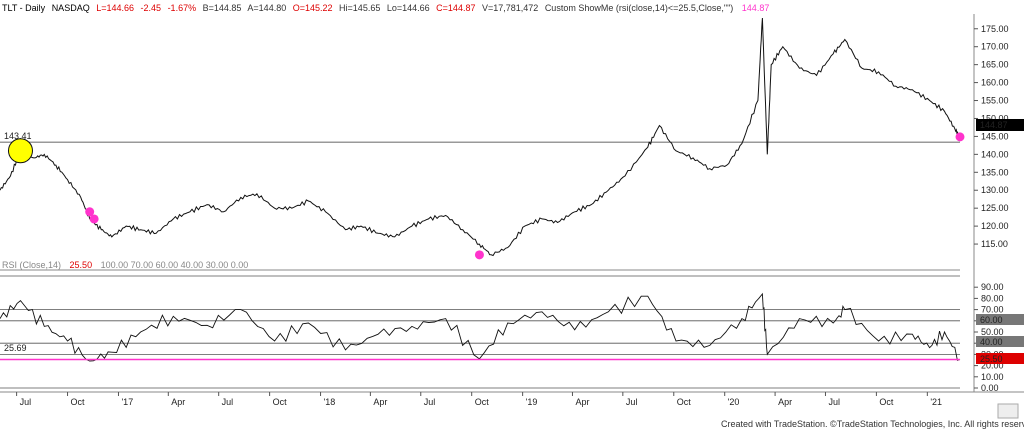 Image resolution: width=1024 pixels, height=430 pixels. I want to click on rsi-badge-current, so click(1000, 358).